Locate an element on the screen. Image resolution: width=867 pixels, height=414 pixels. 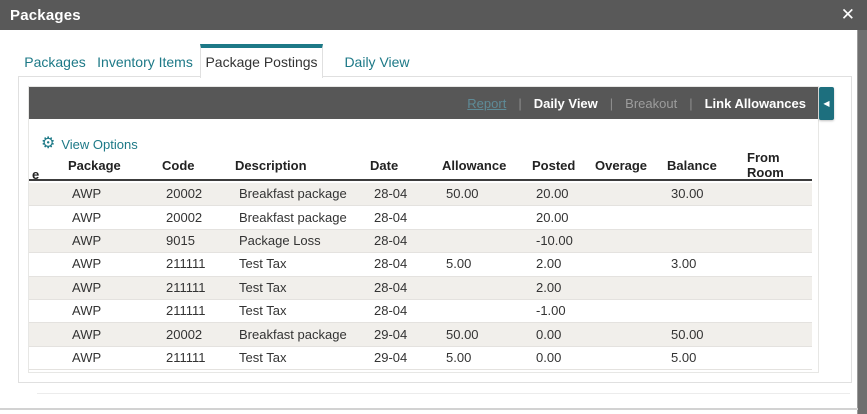
column-header-description: Description is located at coordinates (271, 165).